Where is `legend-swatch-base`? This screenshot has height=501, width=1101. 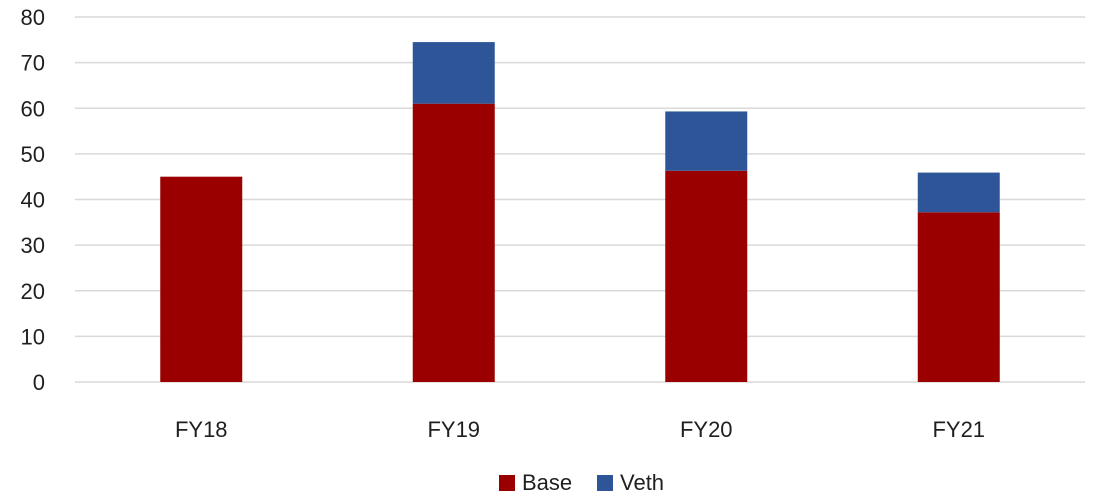
legend-swatch-base is located at coordinates (507, 483).